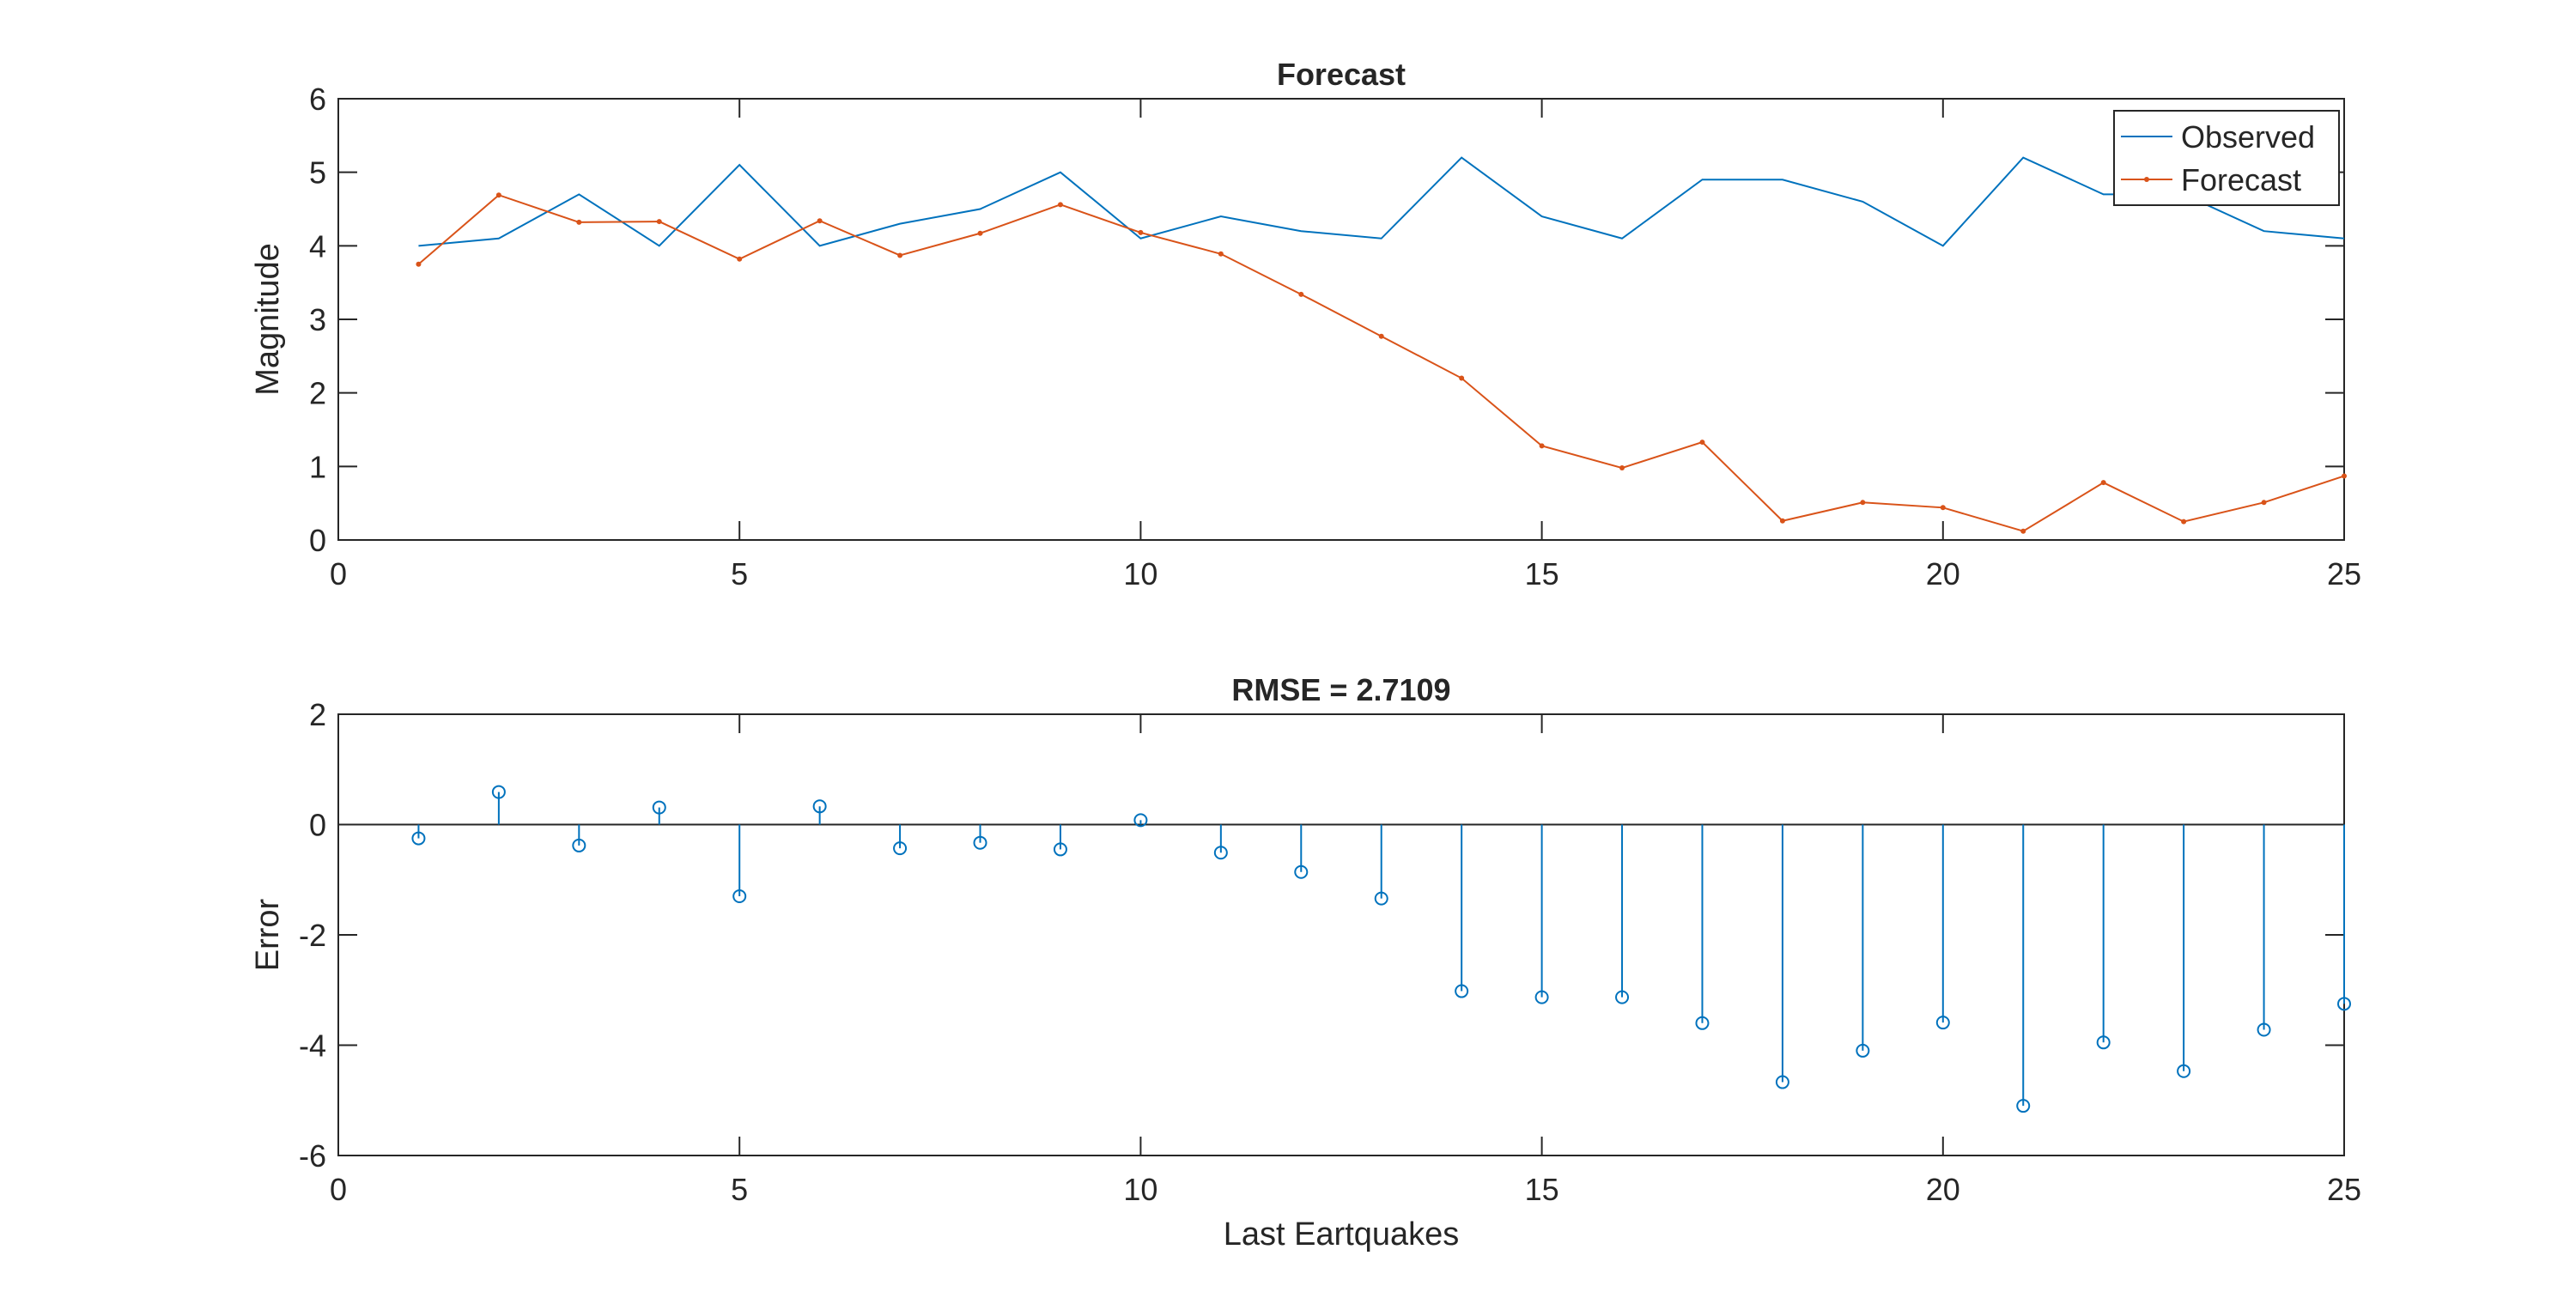 This screenshot has width=2576, height=1292. Describe the element at coordinates (1943, 573) in the screenshot. I see `forecast-xtick-label: 20` at that location.